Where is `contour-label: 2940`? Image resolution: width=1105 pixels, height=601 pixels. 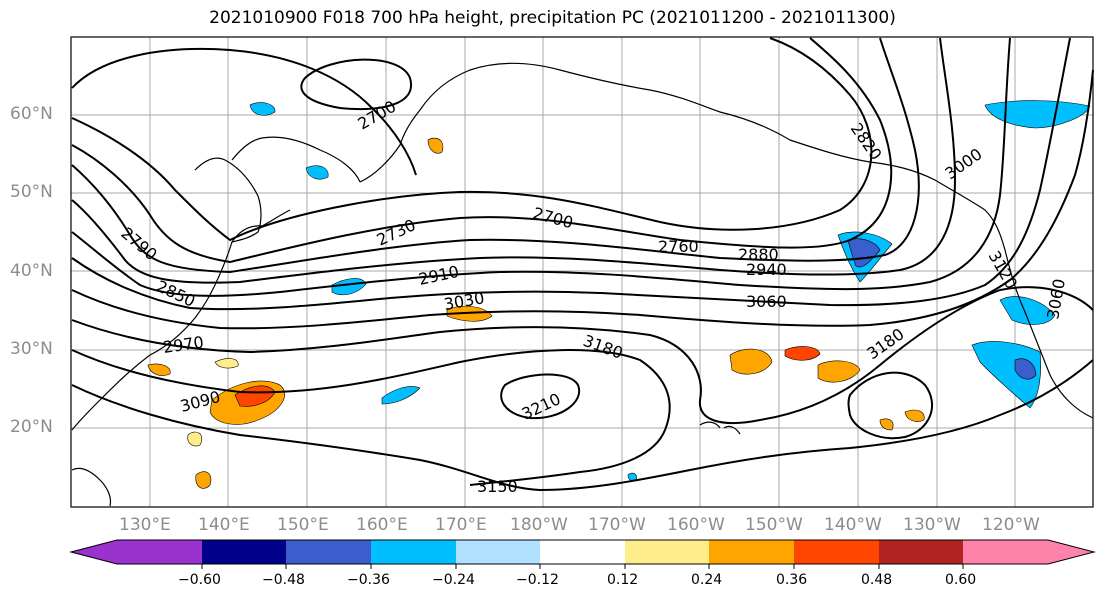 contour-label: 2940 is located at coordinates (766, 269).